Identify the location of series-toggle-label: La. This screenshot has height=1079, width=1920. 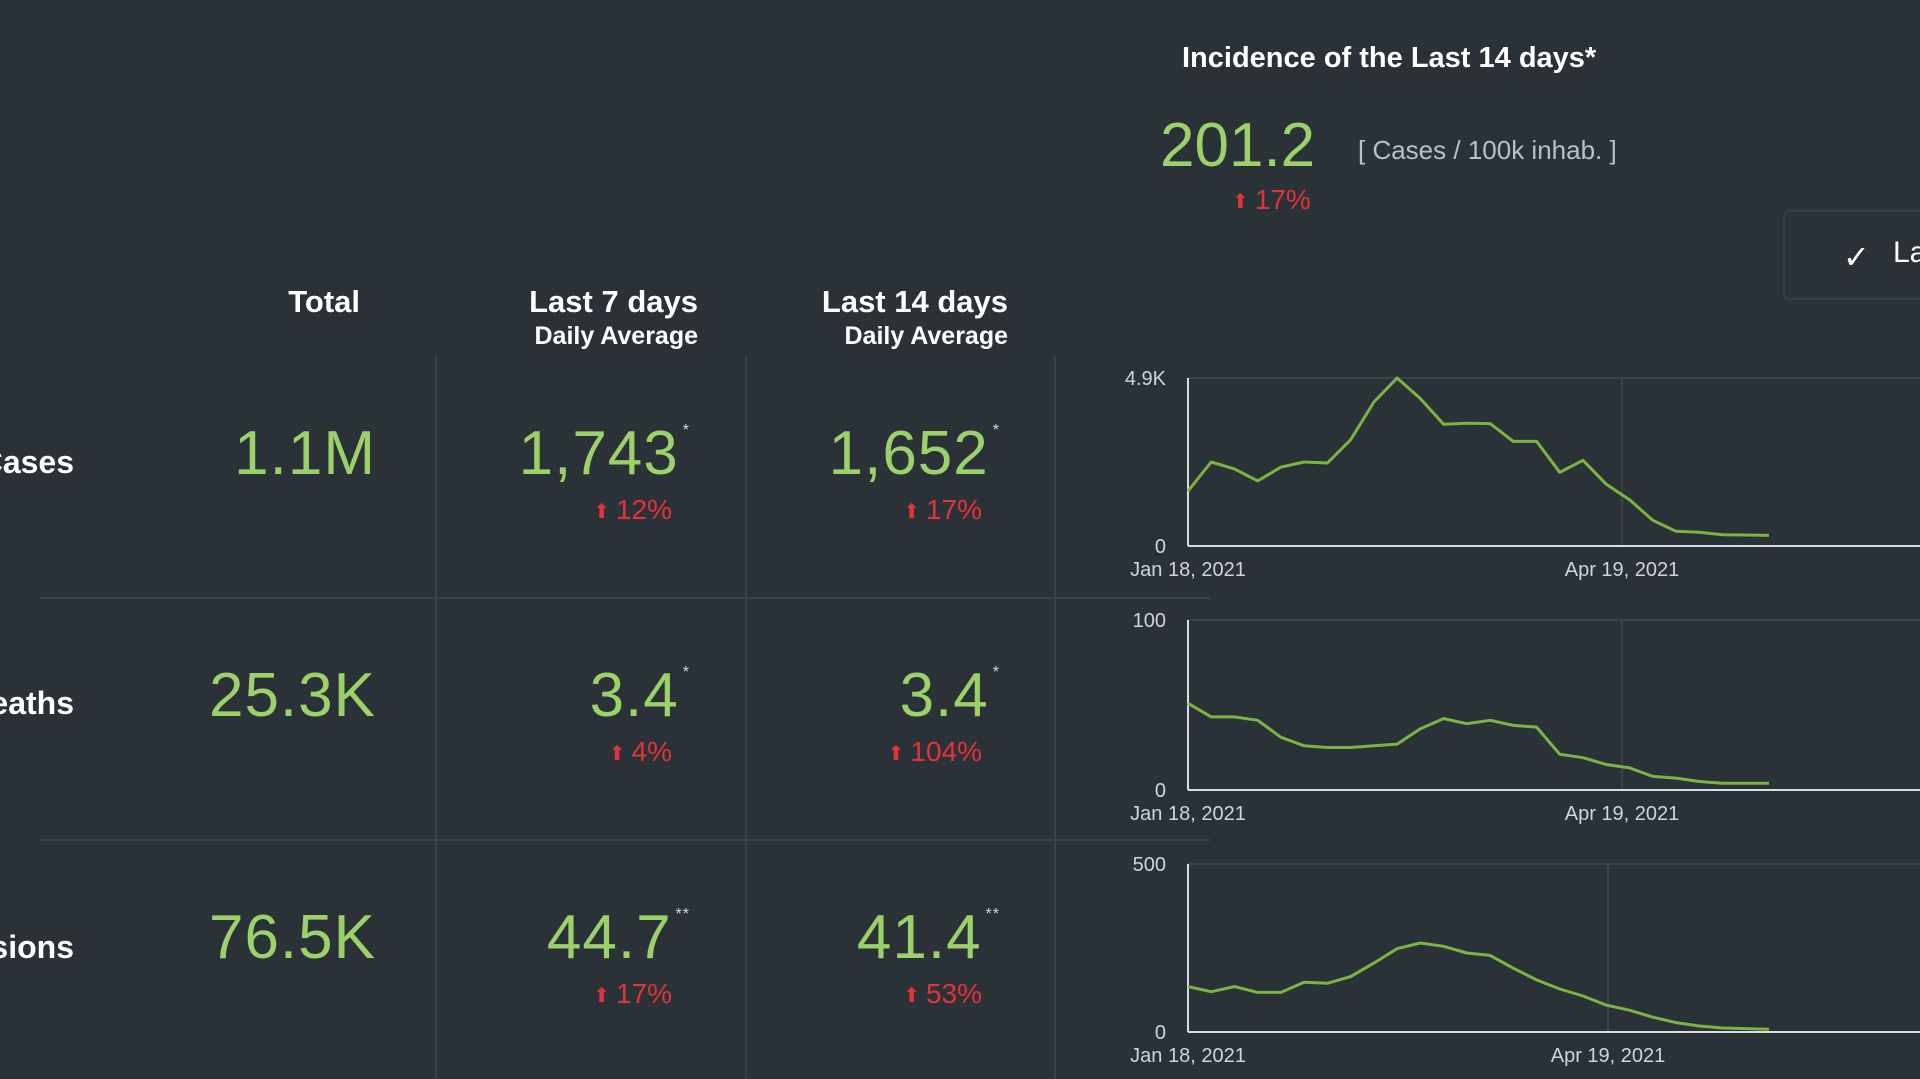
(1906, 252).